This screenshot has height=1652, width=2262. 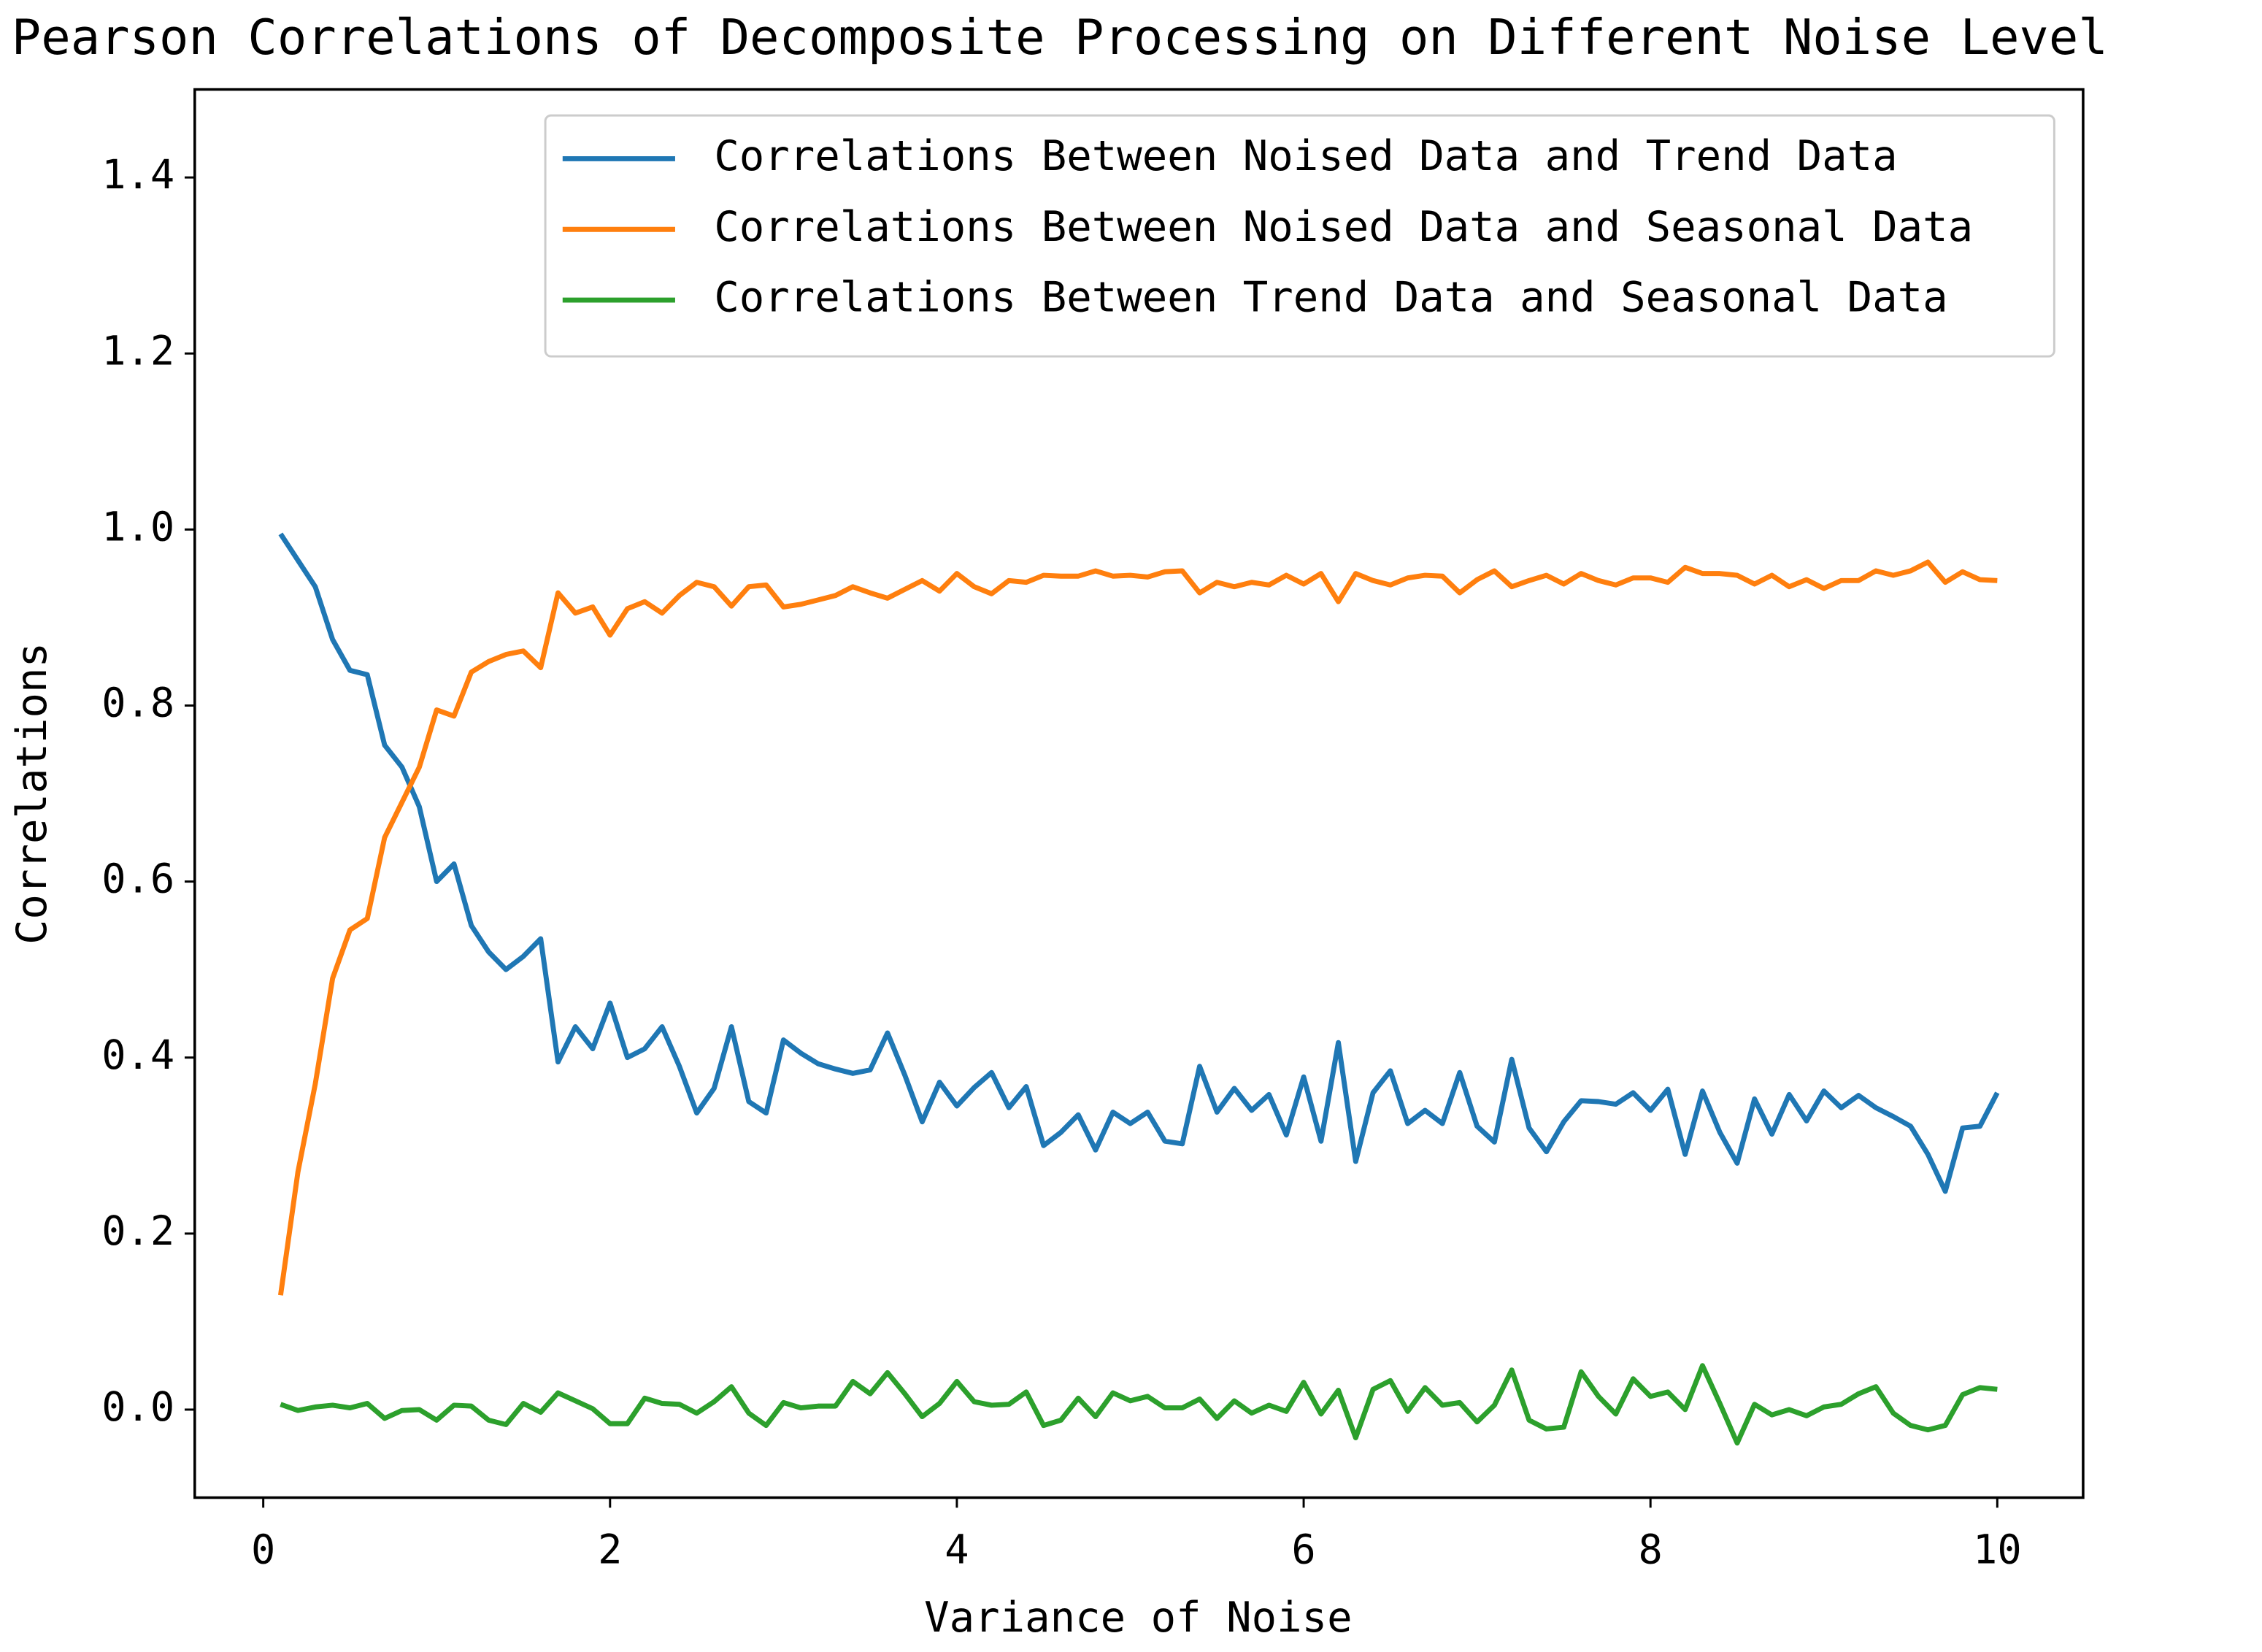 What do you see at coordinates (1138, 1617) in the screenshot?
I see `x-axis-label: Variance of Noise` at bounding box center [1138, 1617].